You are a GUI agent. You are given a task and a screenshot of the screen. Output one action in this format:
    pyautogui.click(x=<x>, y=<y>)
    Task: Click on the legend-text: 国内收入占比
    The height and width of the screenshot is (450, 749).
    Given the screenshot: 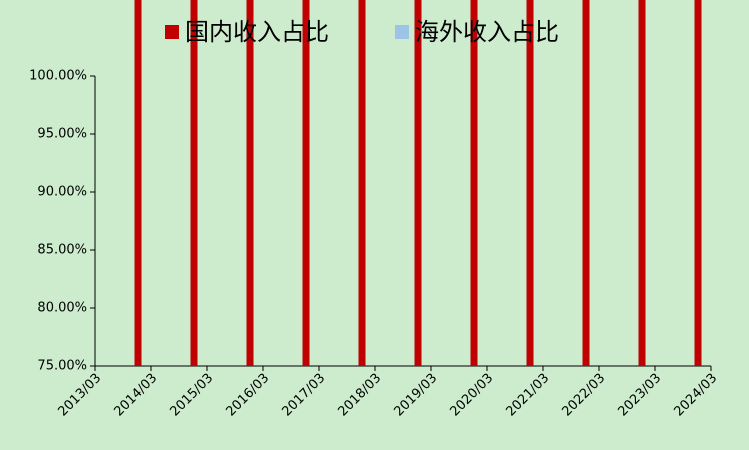 What is the action you would take?
    pyautogui.click(x=257, y=32)
    